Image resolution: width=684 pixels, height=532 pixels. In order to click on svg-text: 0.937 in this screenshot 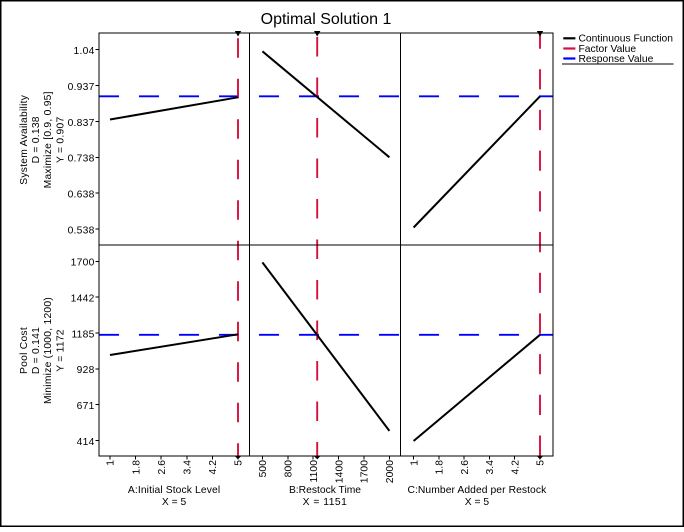, I will do `click(81, 87)`.